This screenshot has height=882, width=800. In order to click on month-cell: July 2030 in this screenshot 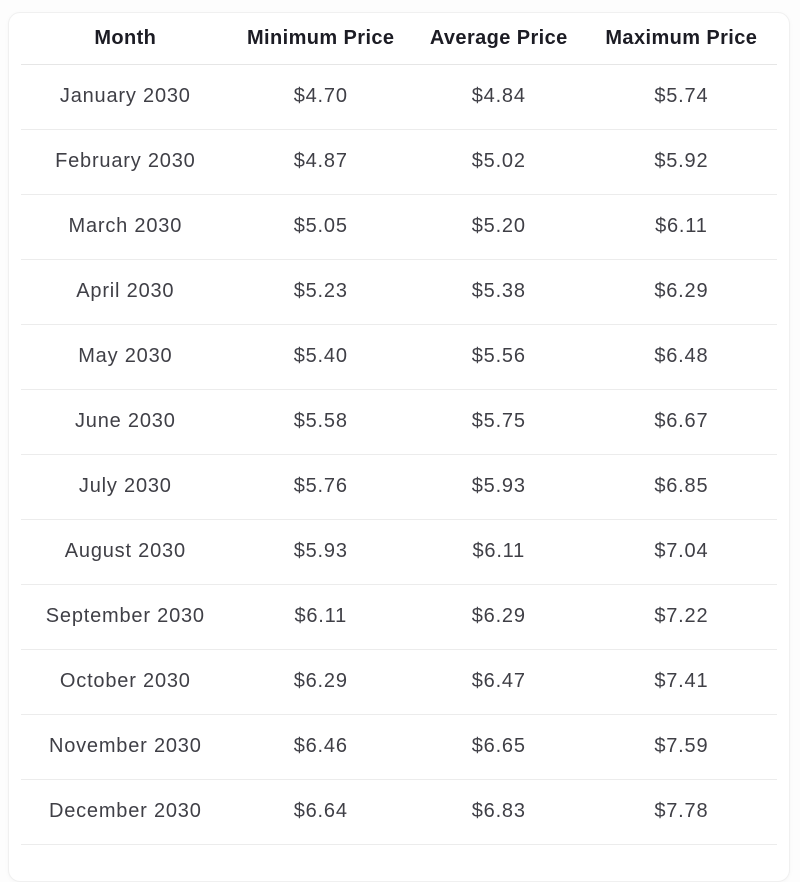, I will do `click(125, 487)`.